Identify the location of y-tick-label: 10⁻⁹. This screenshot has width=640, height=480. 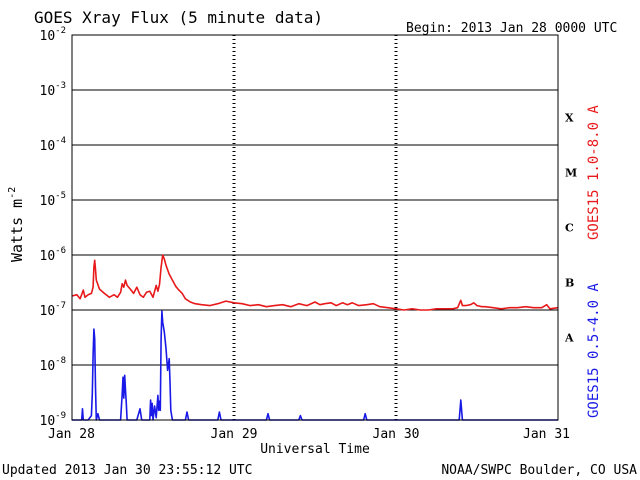
(53, 420).